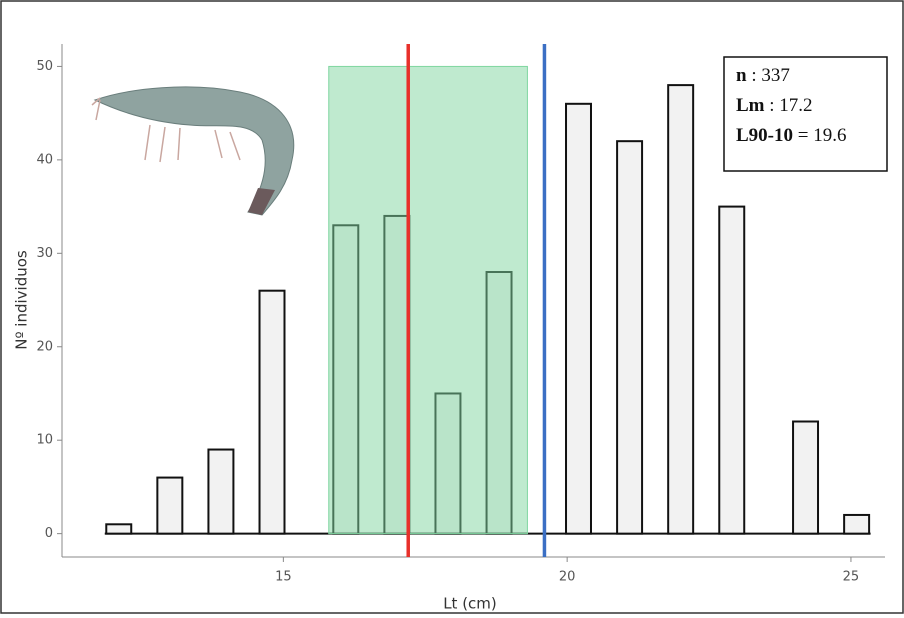 The height and width of the screenshot is (618, 904). What do you see at coordinates (795, 105) in the screenshot?
I see `annotation-value: 17.2` at bounding box center [795, 105].